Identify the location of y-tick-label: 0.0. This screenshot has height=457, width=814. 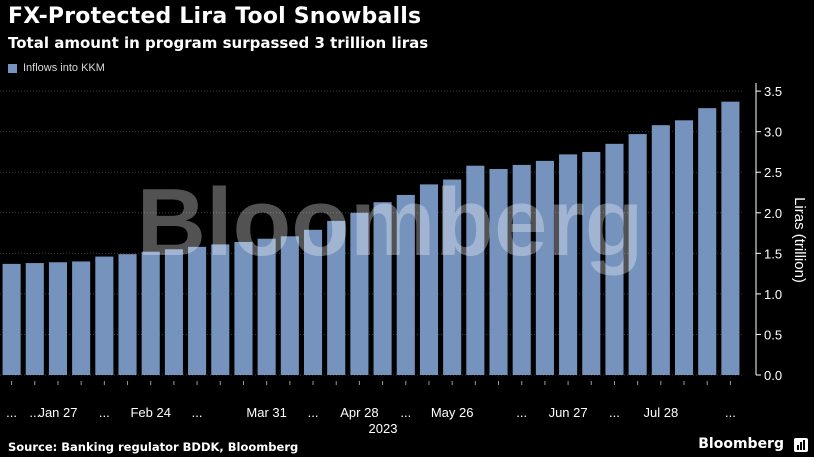
(773, 375).